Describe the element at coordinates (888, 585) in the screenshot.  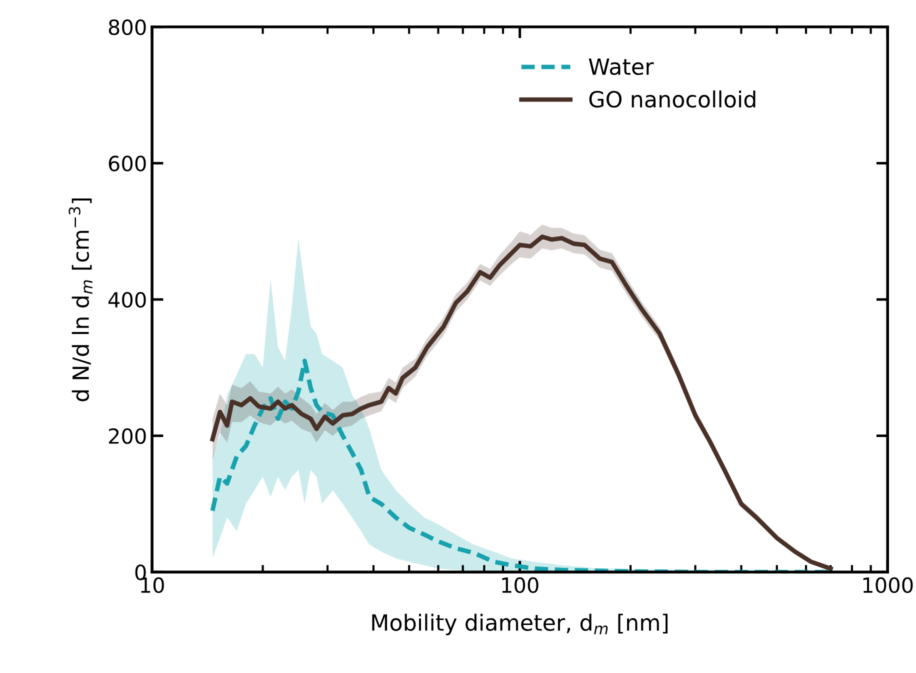
I see `x-tick-label: 1000` at that location.